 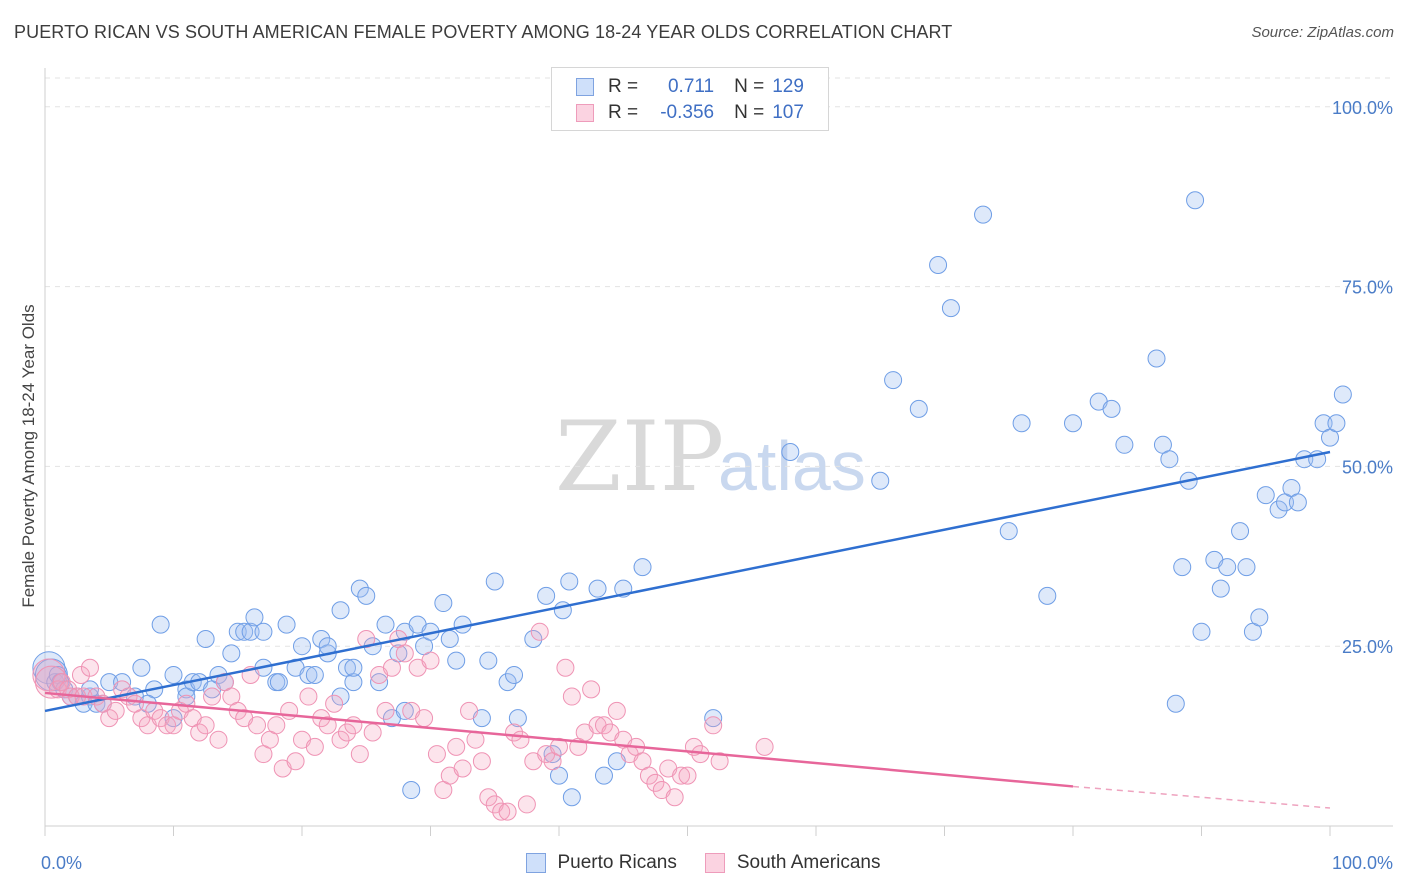 I want to click on trend-line-south-americans, so click(x=559, y=739).